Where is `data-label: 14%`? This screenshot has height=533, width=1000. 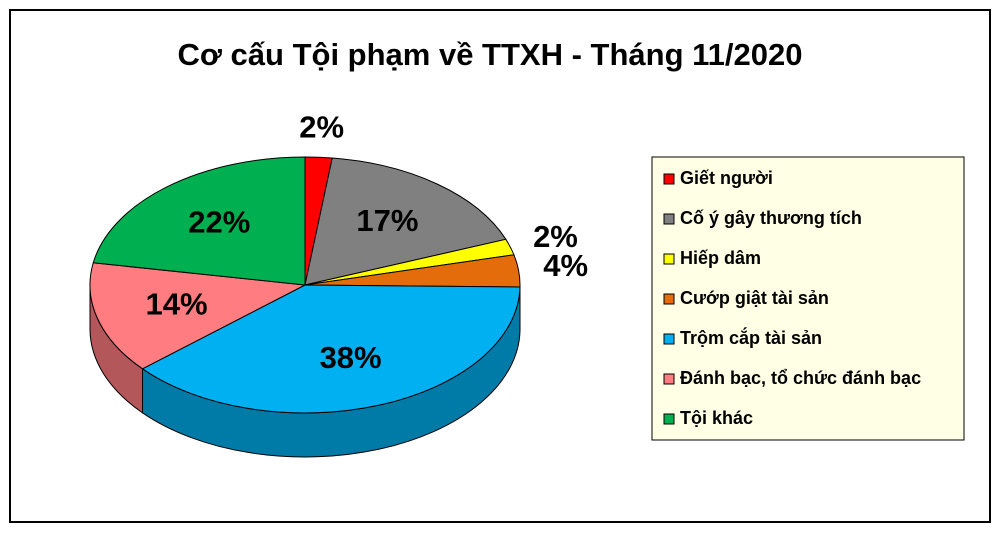 data-label: 14% is located at coordinates (176, 303).